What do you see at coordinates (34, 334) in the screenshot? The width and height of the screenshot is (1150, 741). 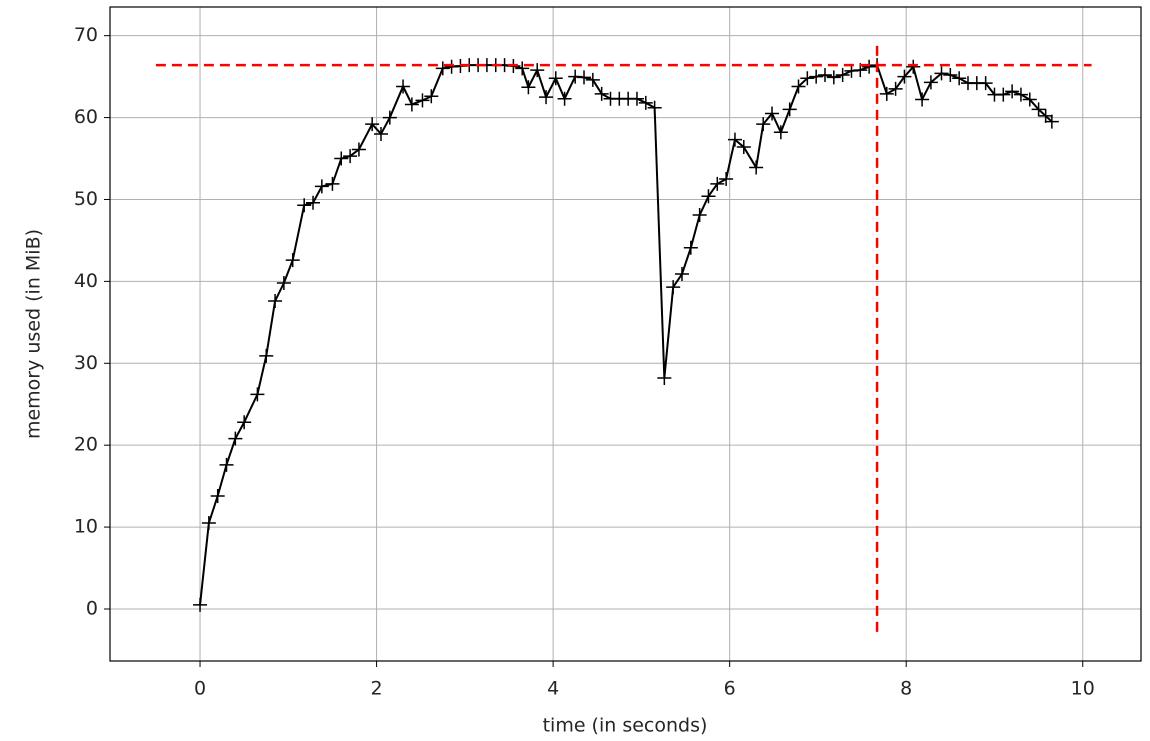 I see `y-axis-label: memory used (in MiB)` at bounding box center [34, 334].